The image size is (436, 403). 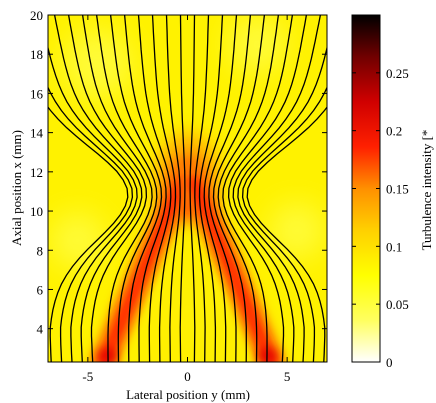 What do you see at coordinates (287, 376) in the screenshot?
I see `x-tick-label: 5` at bounding box center [287, 376].